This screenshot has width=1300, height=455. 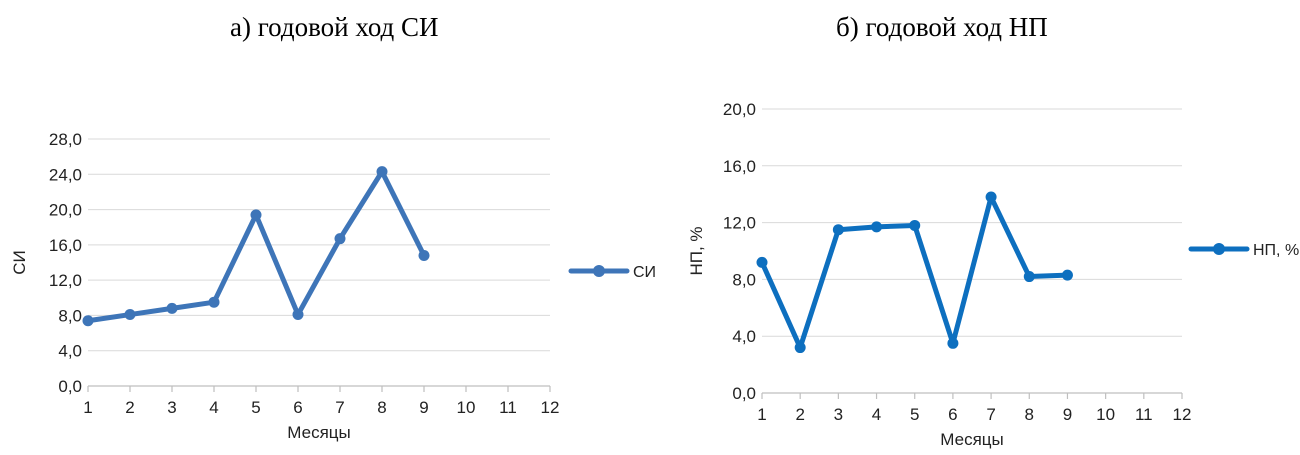 I want to click on chart-a-caption: а) годовой ход СИ, so click(x=334, y=27).